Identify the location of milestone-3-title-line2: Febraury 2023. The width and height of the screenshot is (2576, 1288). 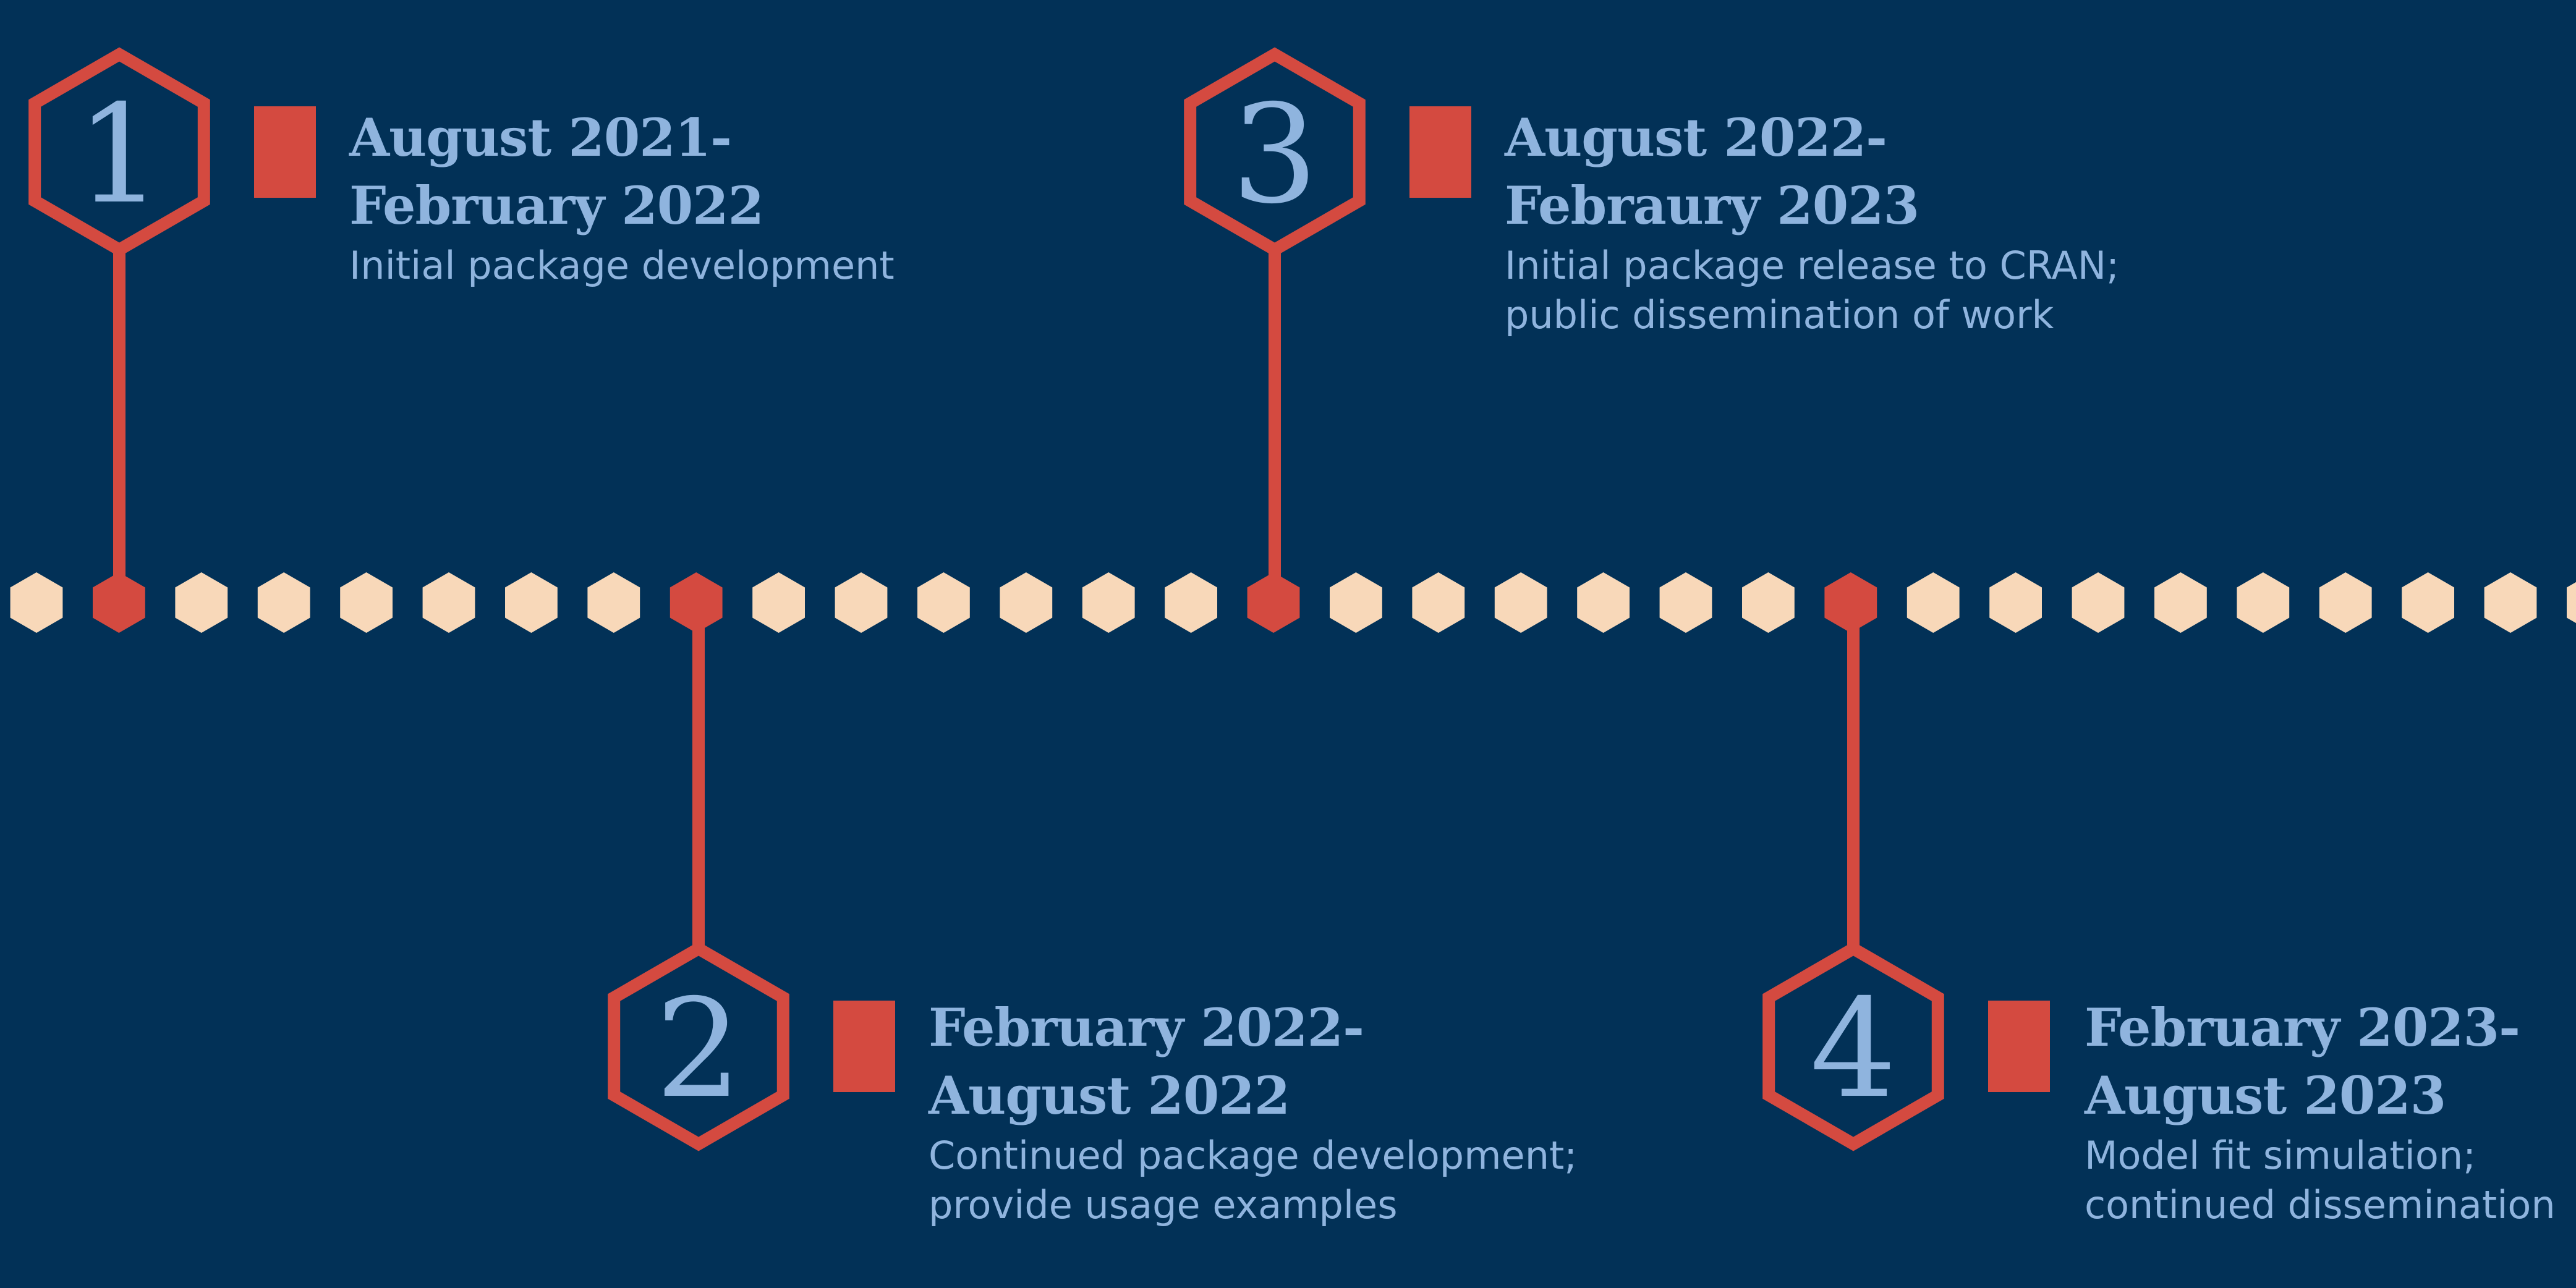
(1712, 205).